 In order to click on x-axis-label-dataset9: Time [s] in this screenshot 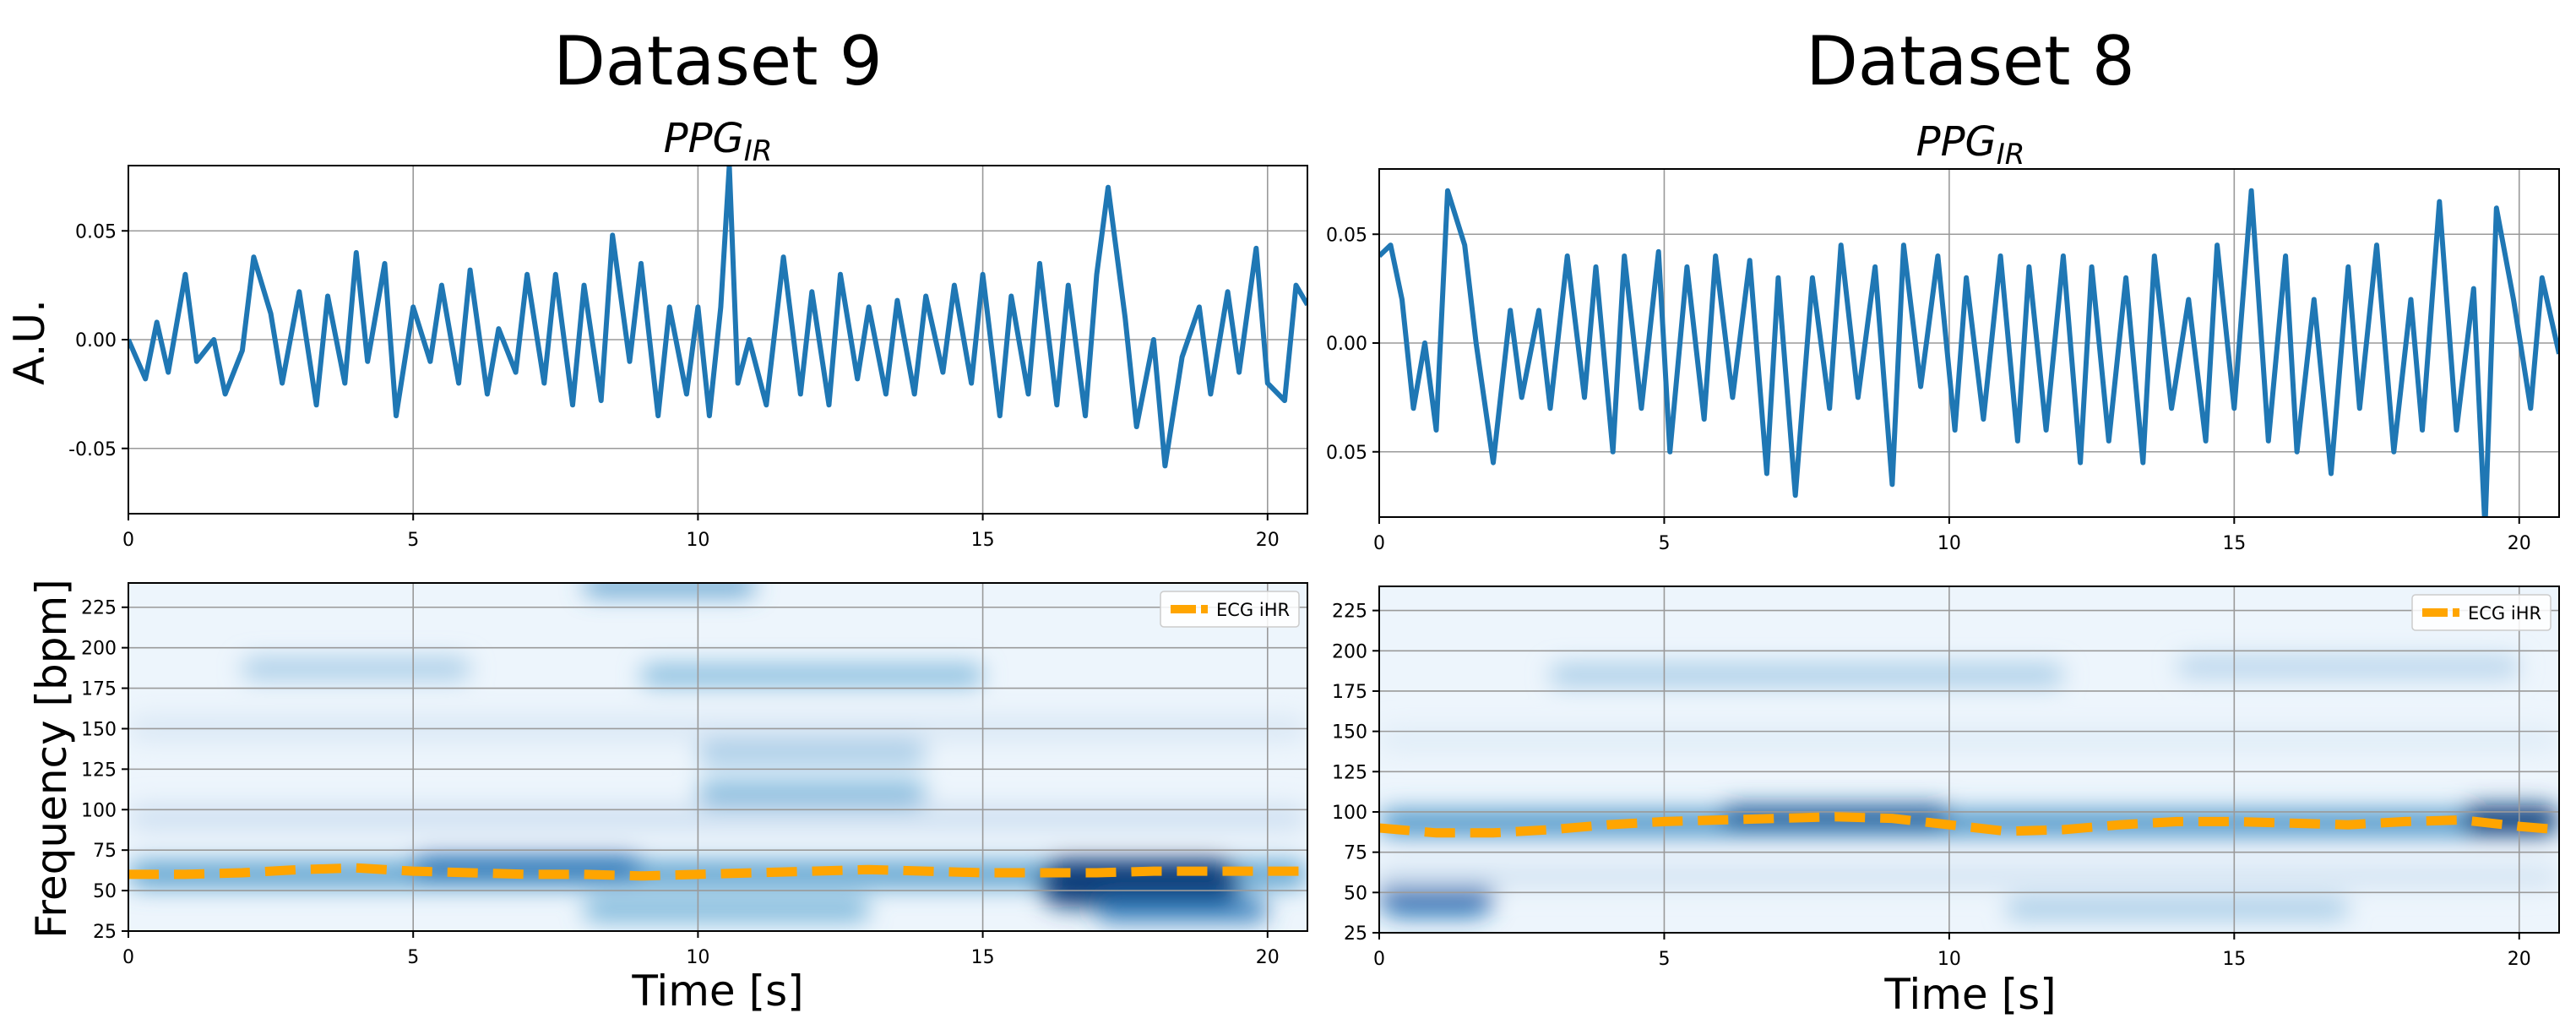, I will do `click(717, 991)`.